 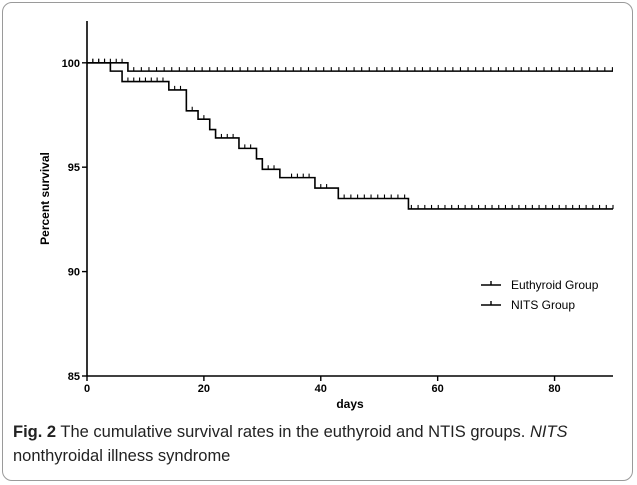 I want to click on y-tick-label: 100, so click(x=71, y=64).